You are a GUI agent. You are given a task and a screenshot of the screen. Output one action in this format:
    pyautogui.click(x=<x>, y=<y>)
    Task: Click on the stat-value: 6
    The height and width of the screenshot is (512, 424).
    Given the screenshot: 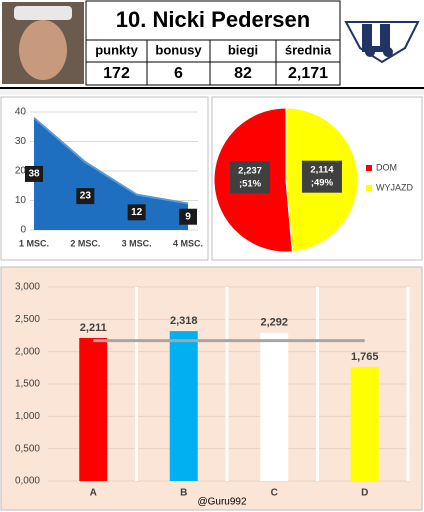 What is the action you would take?
    pyautogui.click(x=178, y=73)
    